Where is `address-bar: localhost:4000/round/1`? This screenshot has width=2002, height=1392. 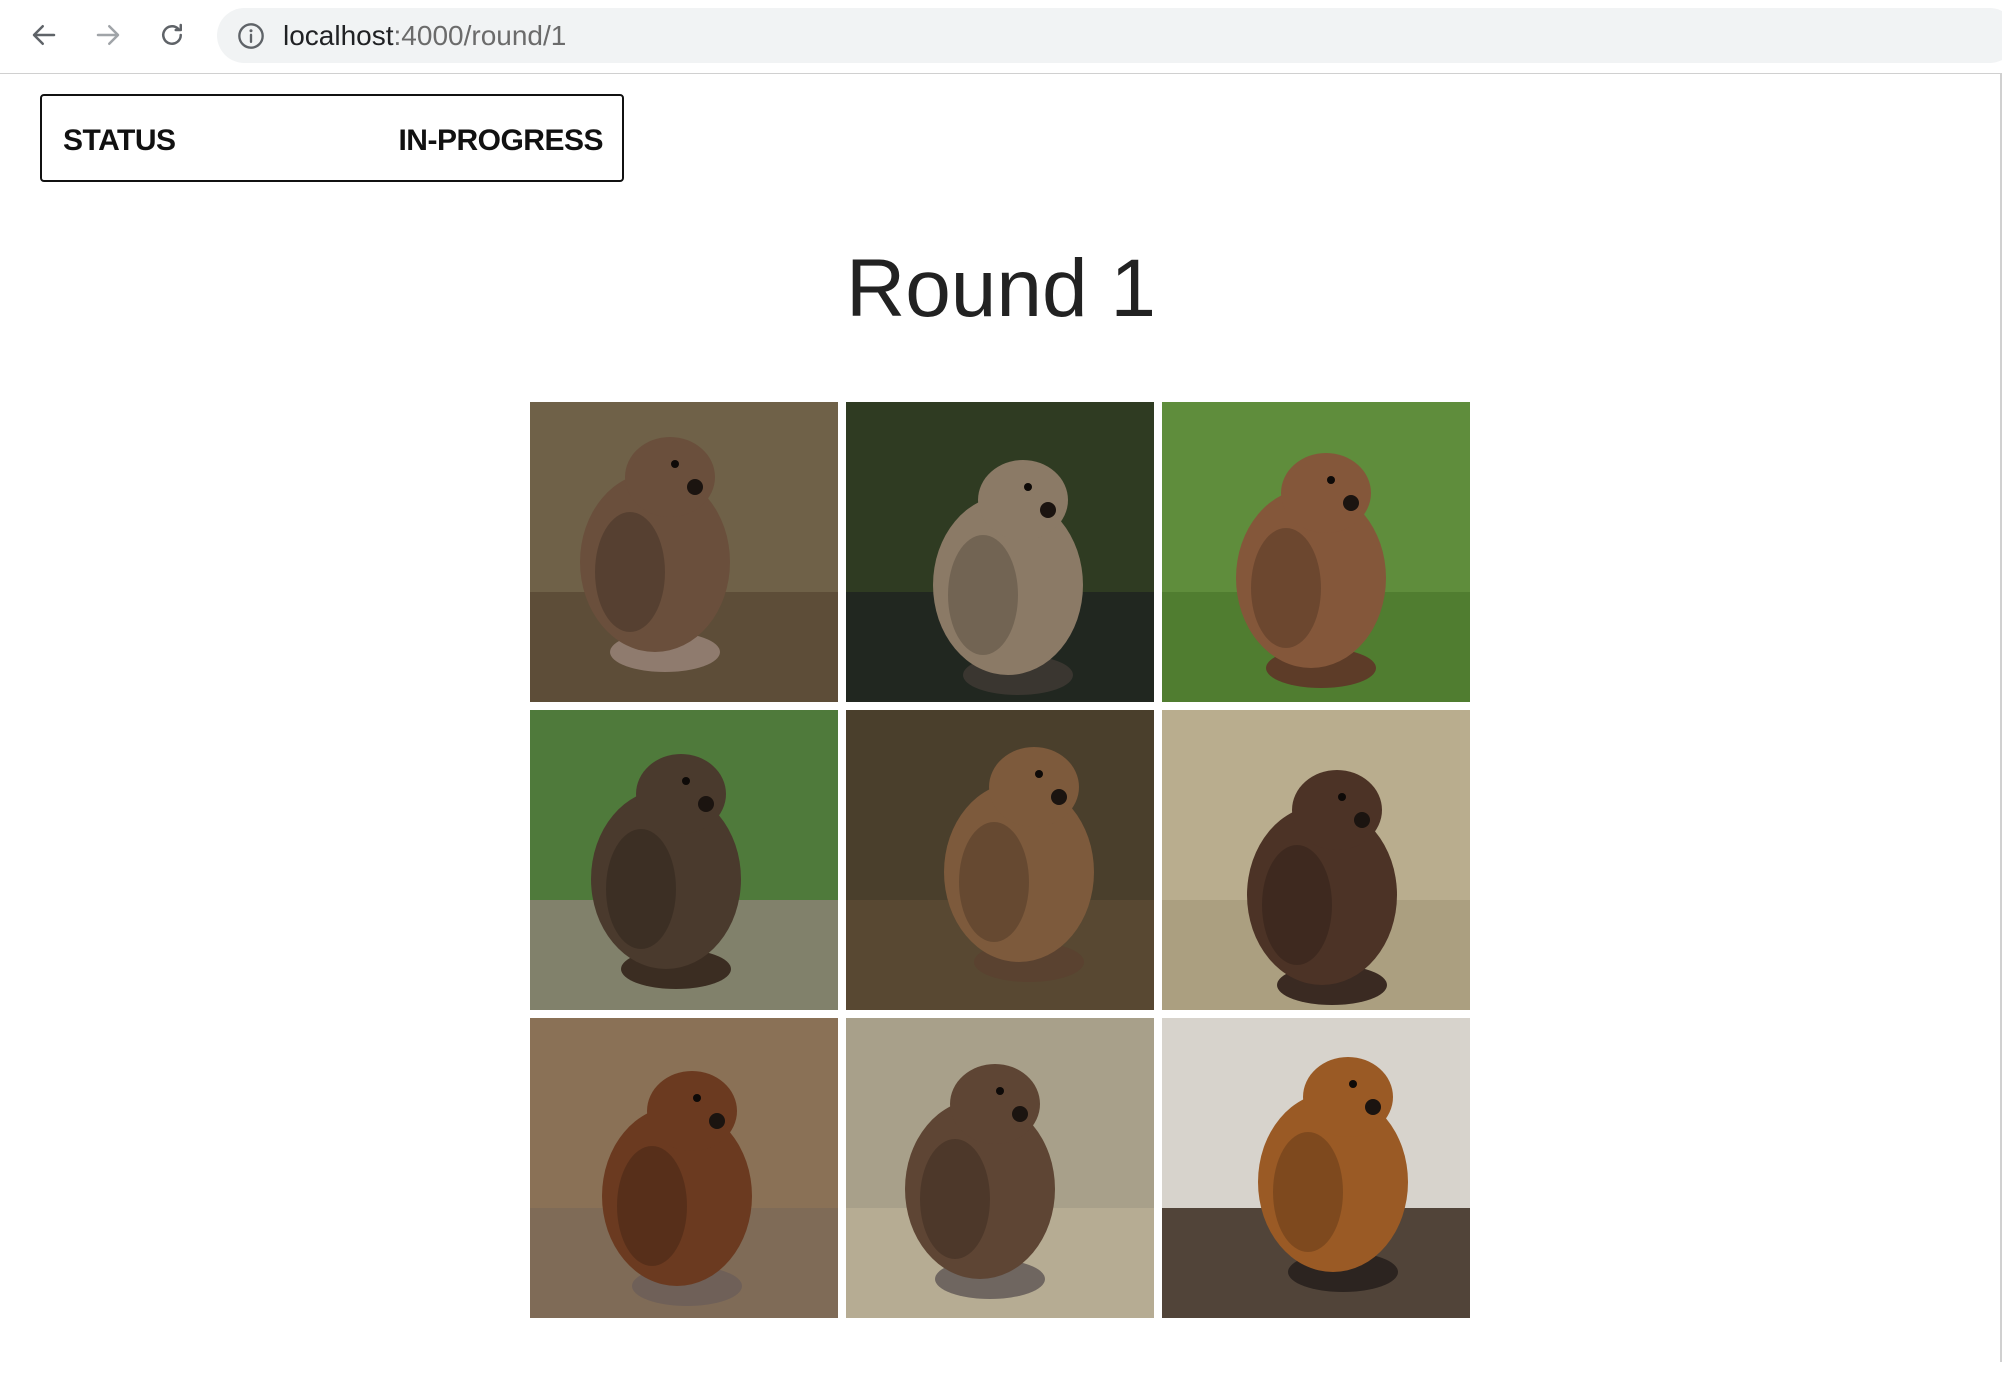
address-bar: localhost:4000/round/1 is located at coordinates (1109, 35).